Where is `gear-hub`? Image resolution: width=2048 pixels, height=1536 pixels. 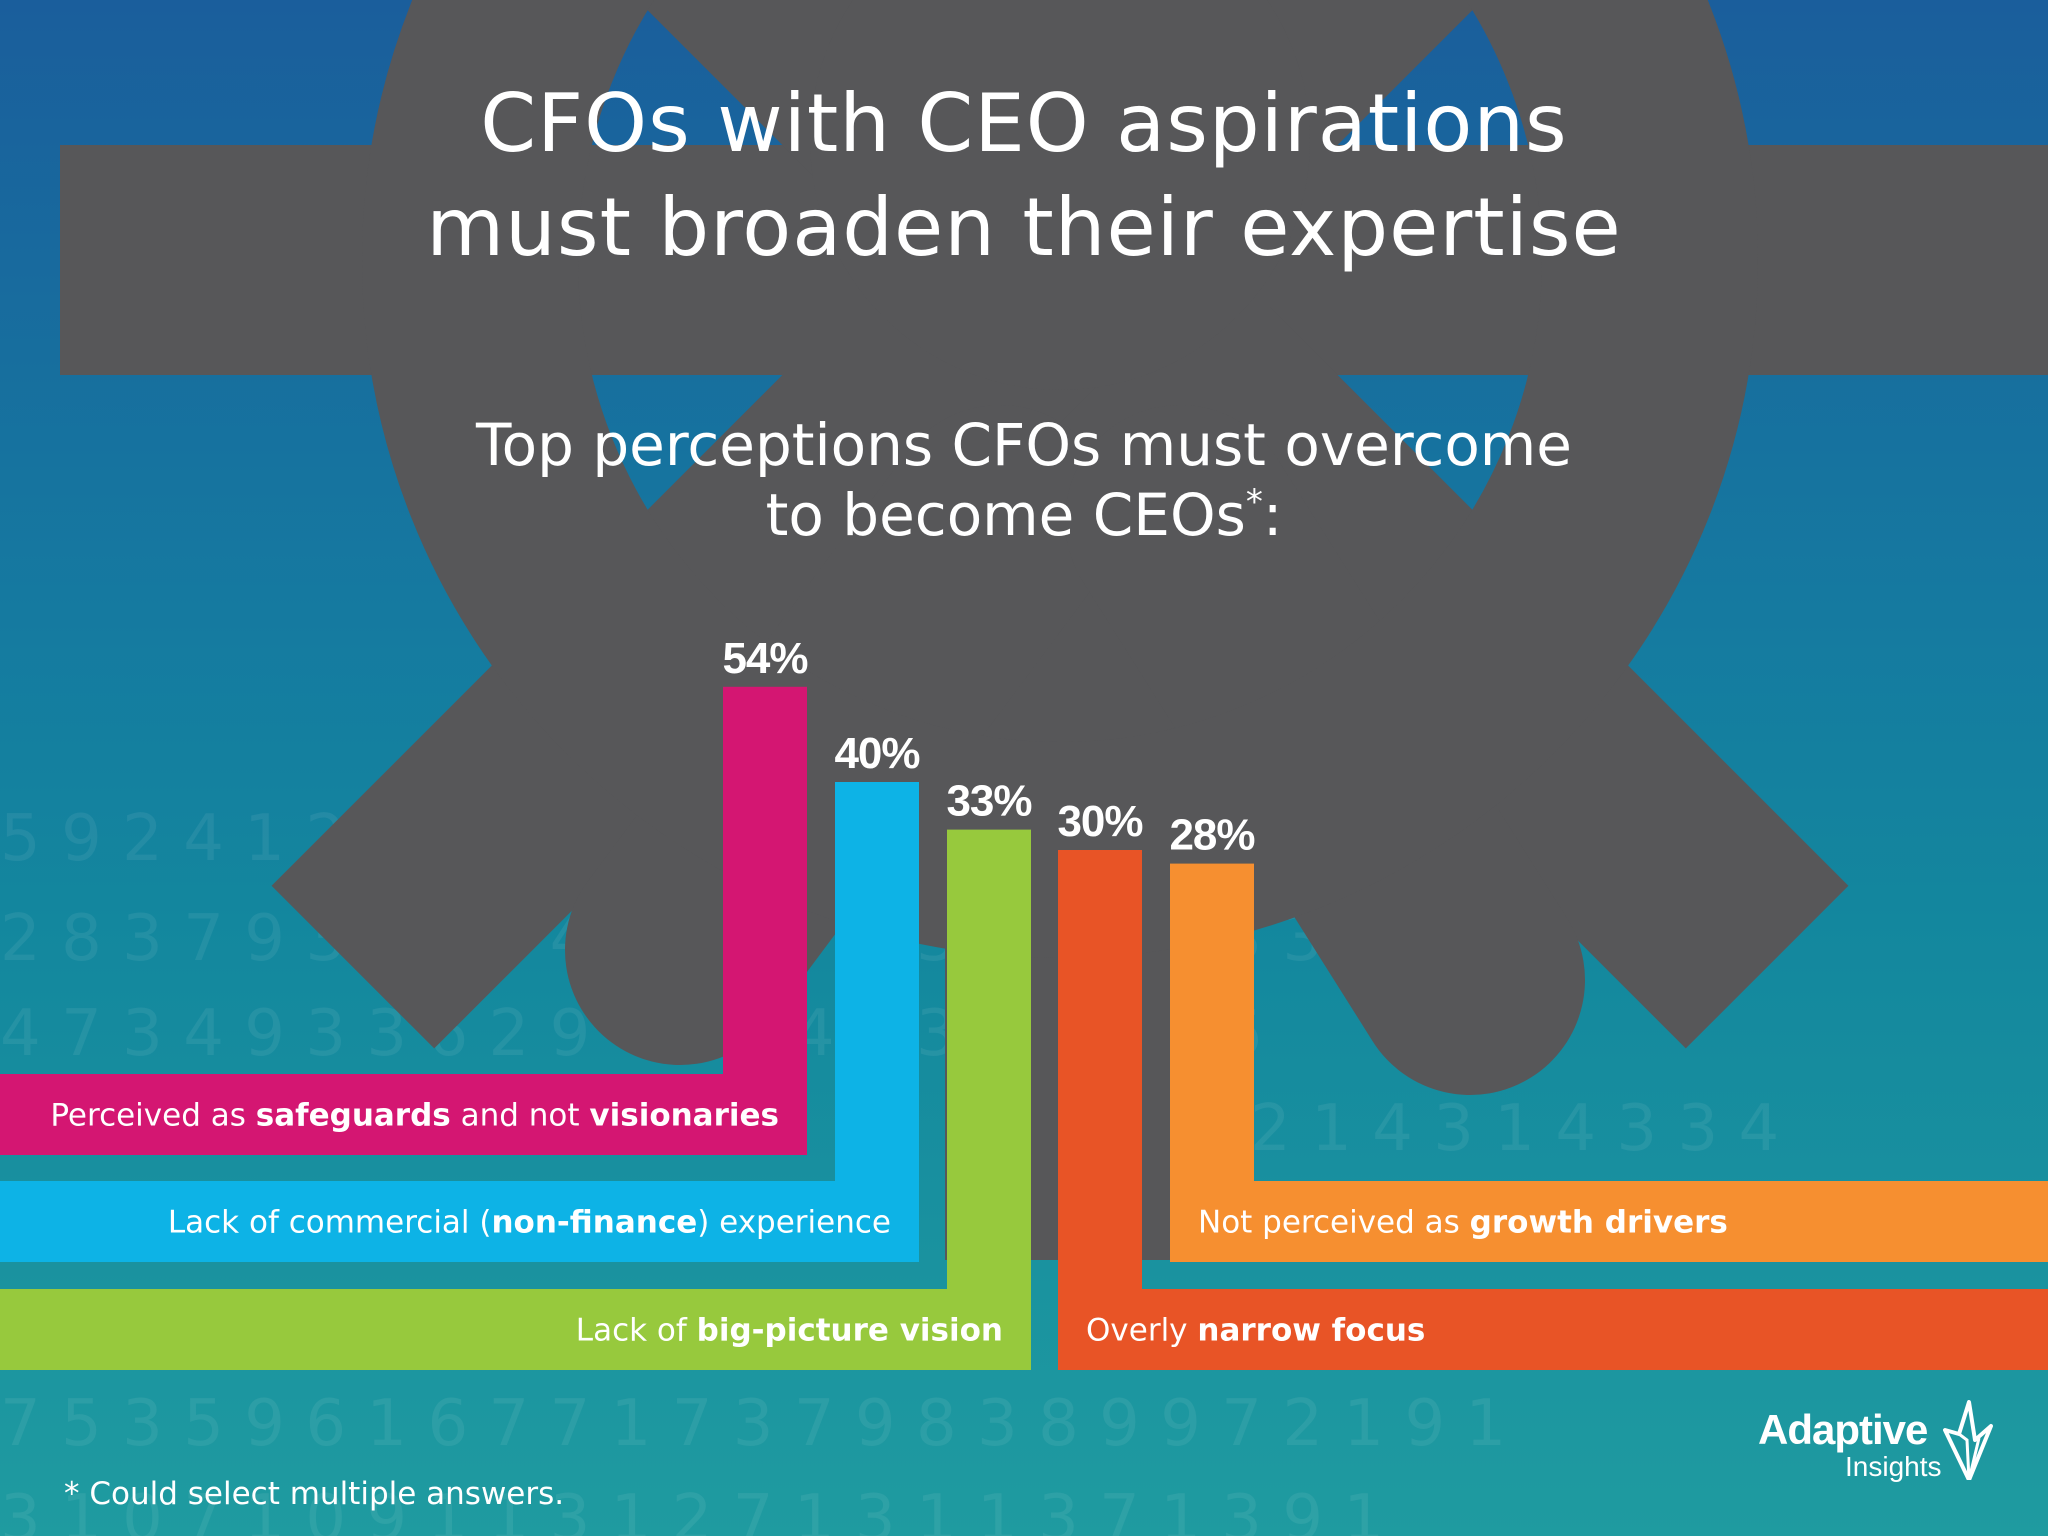 gear-hub is located at coordinates (1060, 195).